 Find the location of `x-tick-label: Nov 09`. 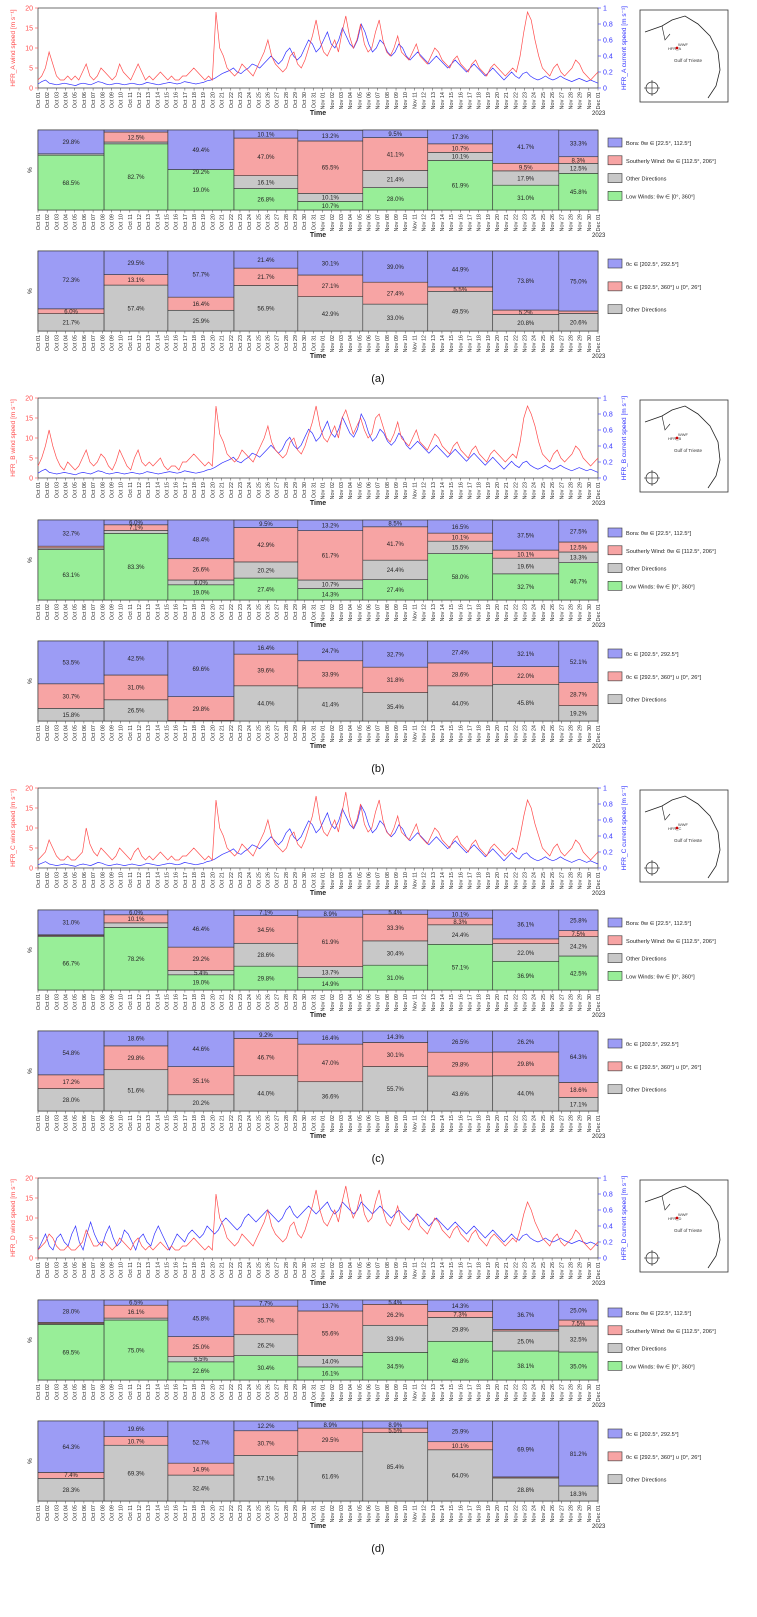

x-tick-label: Nov 09 is located at coordinates (397, 733).